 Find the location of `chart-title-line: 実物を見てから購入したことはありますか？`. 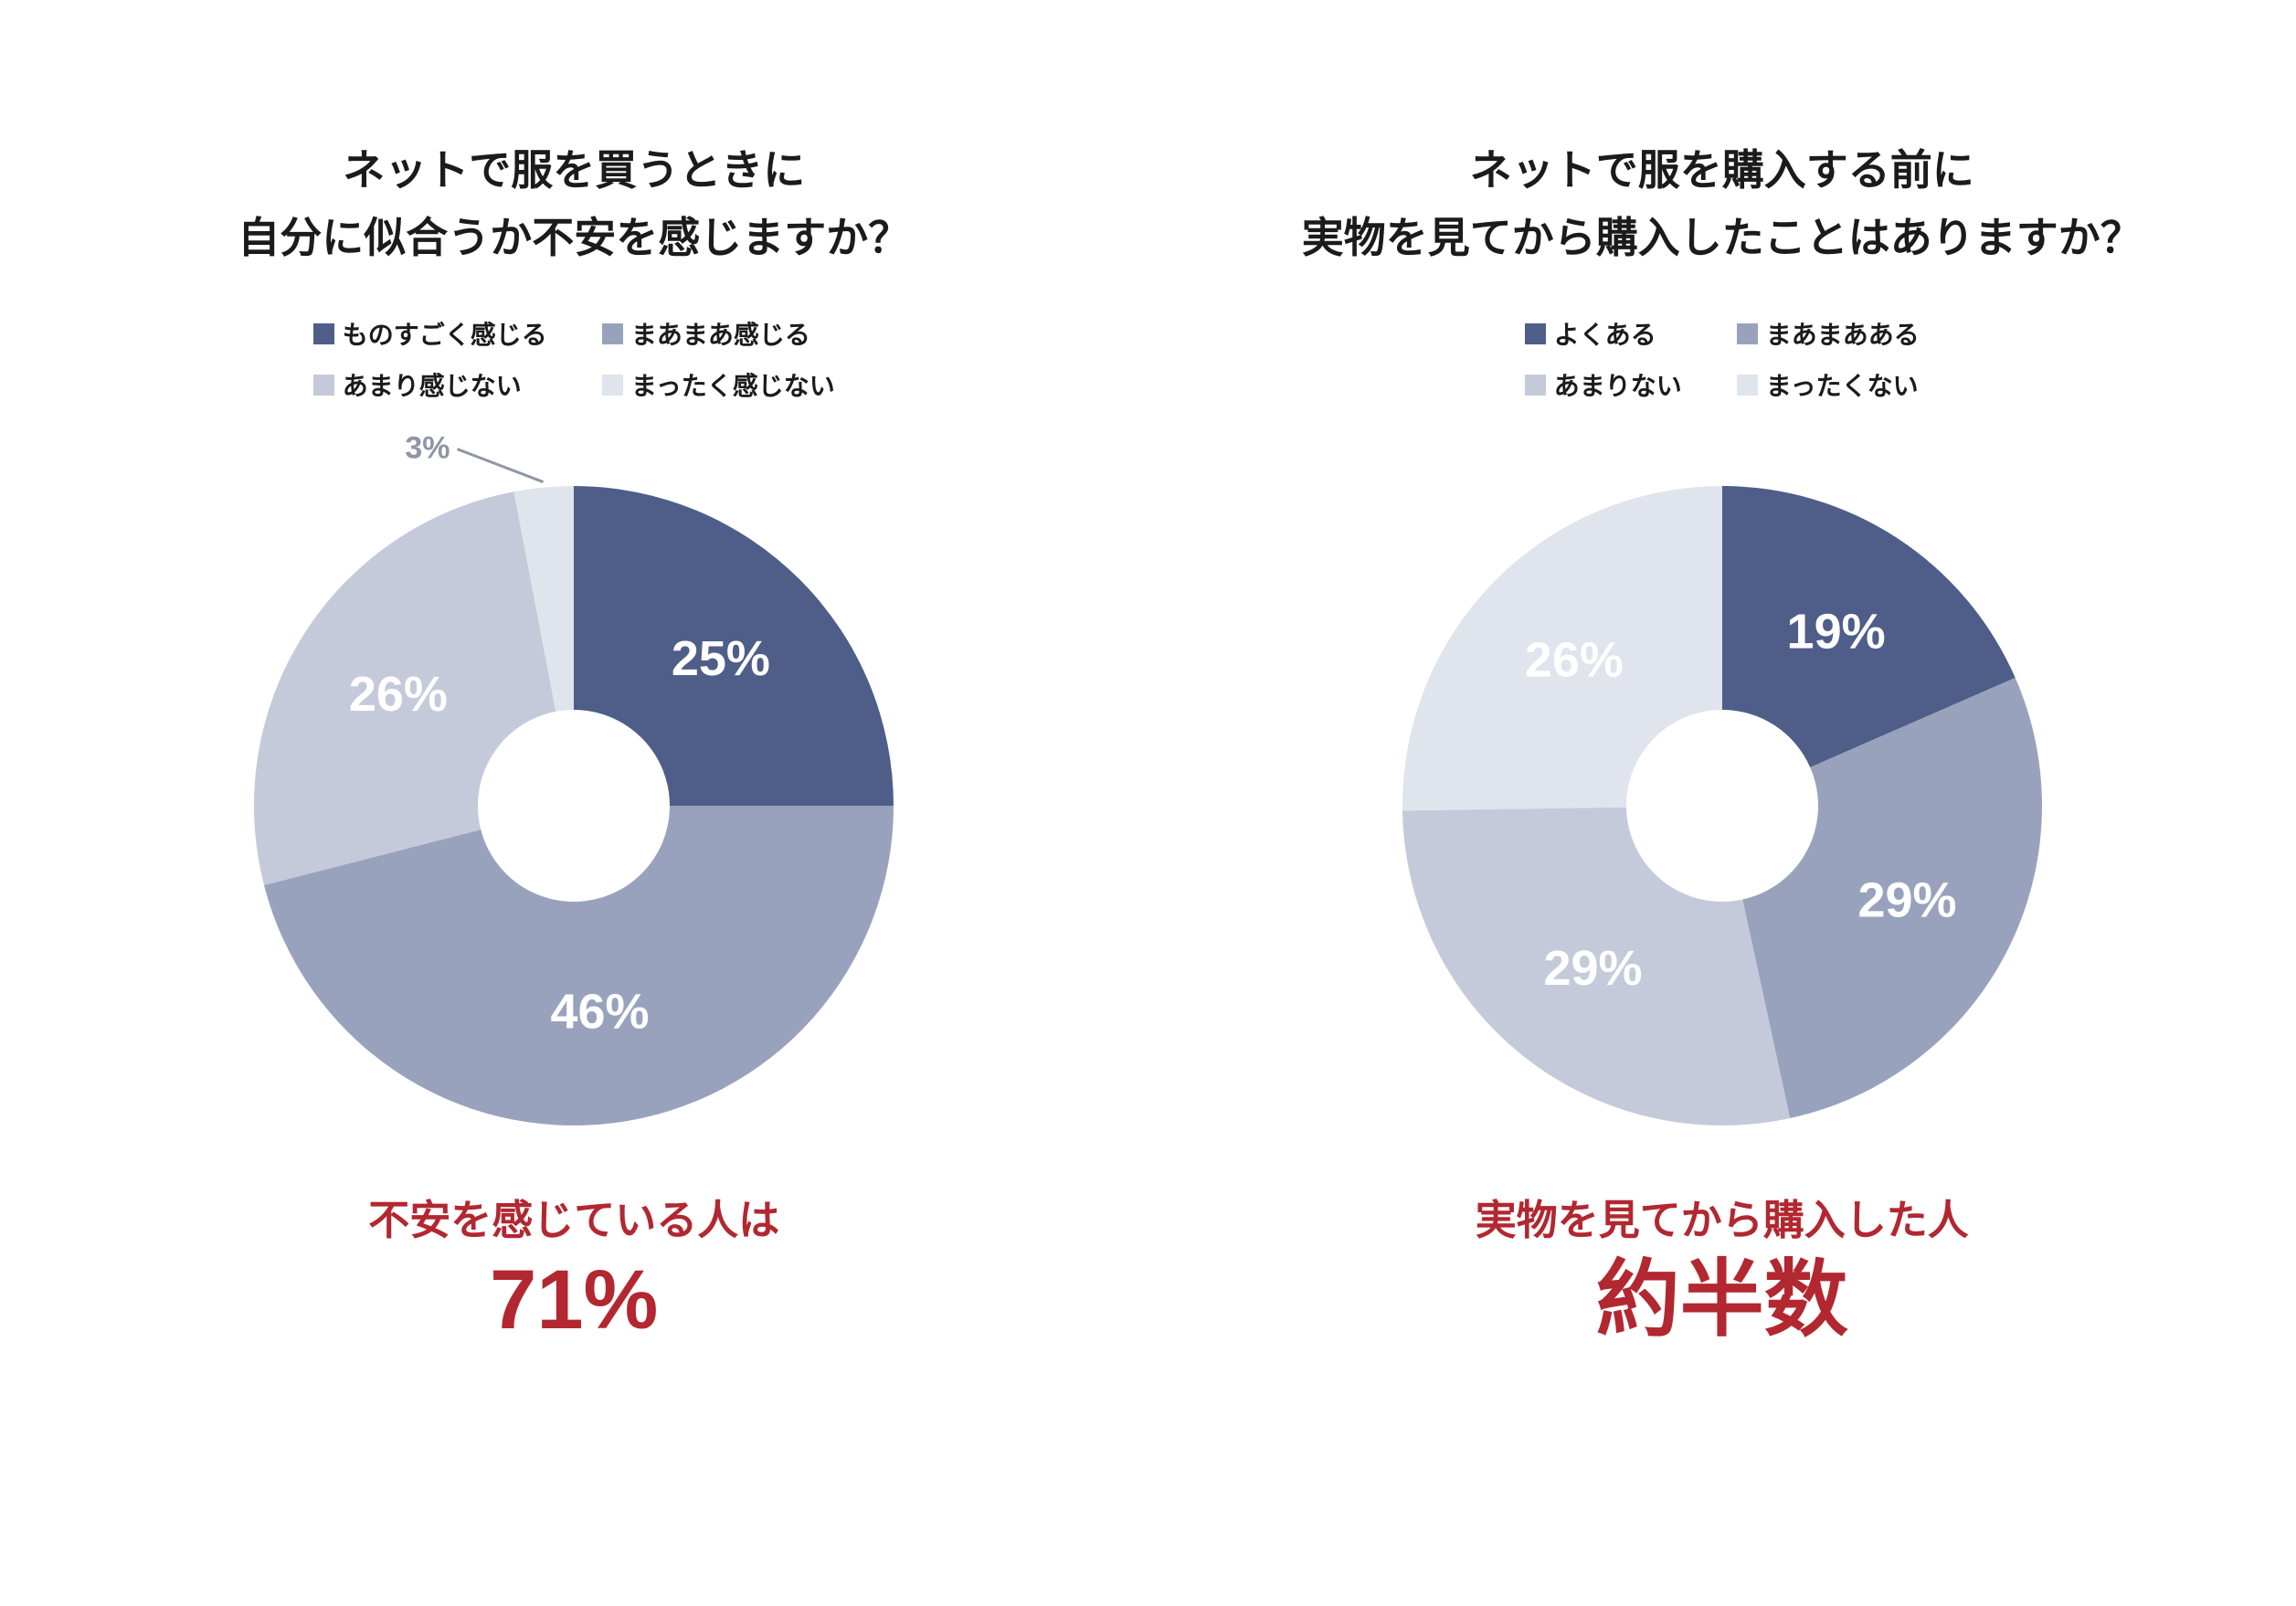

chart-title-line: 実物を見てから購入したことはありますか？ is located at coordinates (1722, 237).